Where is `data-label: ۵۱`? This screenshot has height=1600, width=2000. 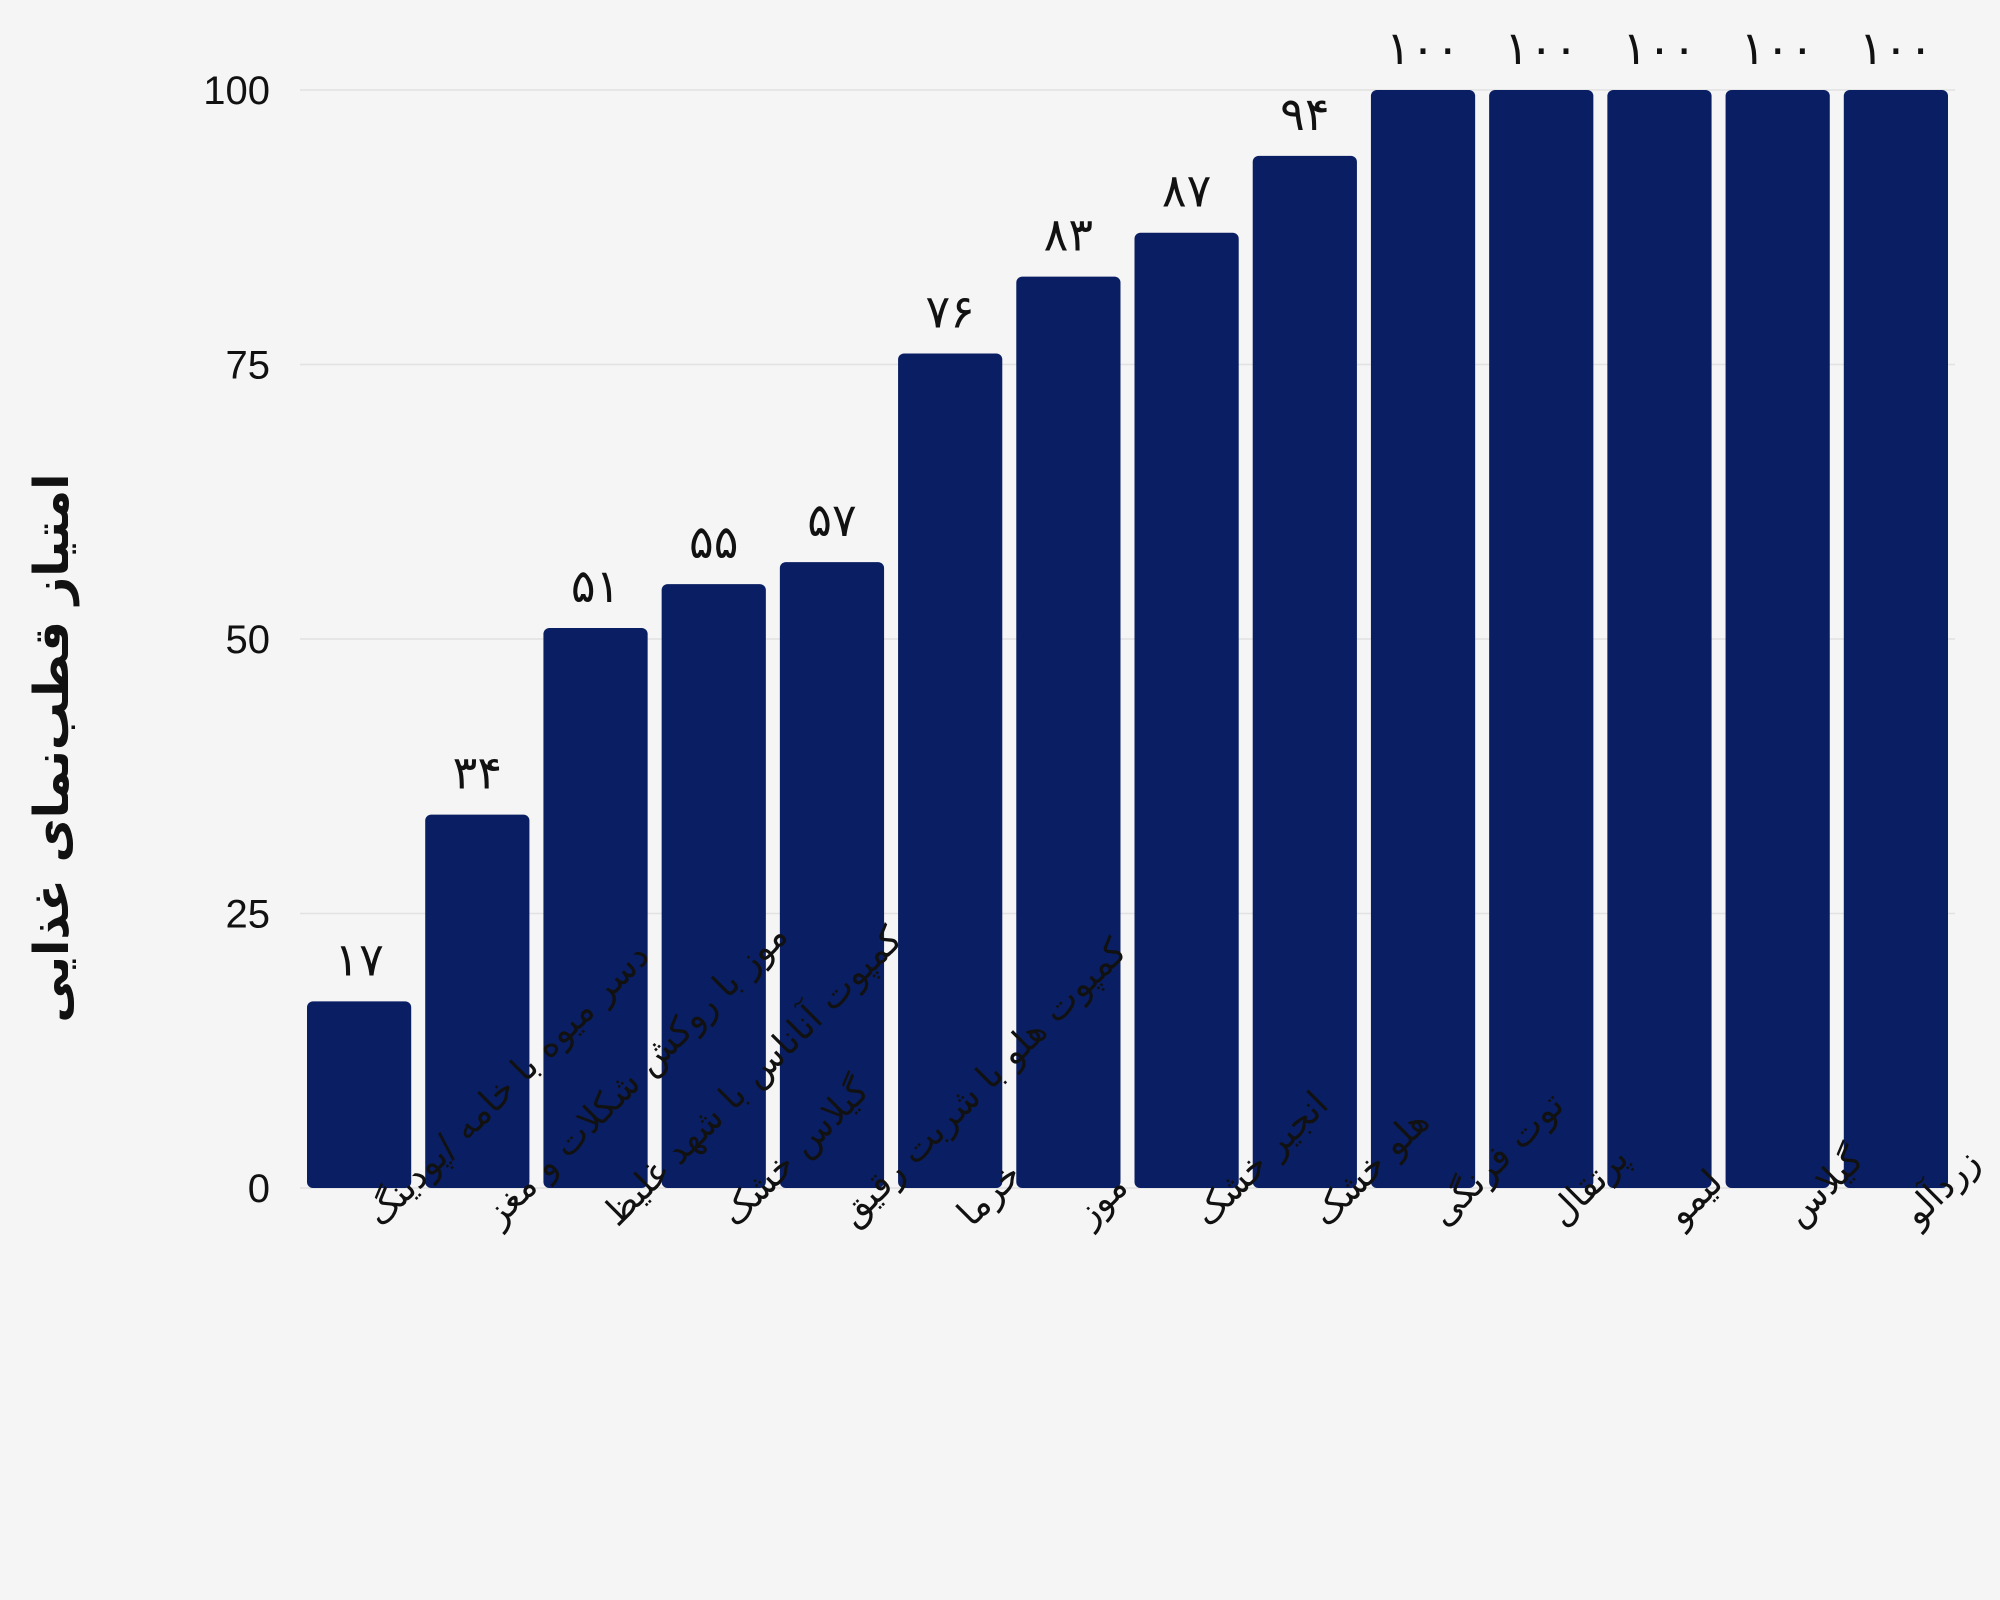 data-label: ۵۱ is located at coordinates (595, 586).